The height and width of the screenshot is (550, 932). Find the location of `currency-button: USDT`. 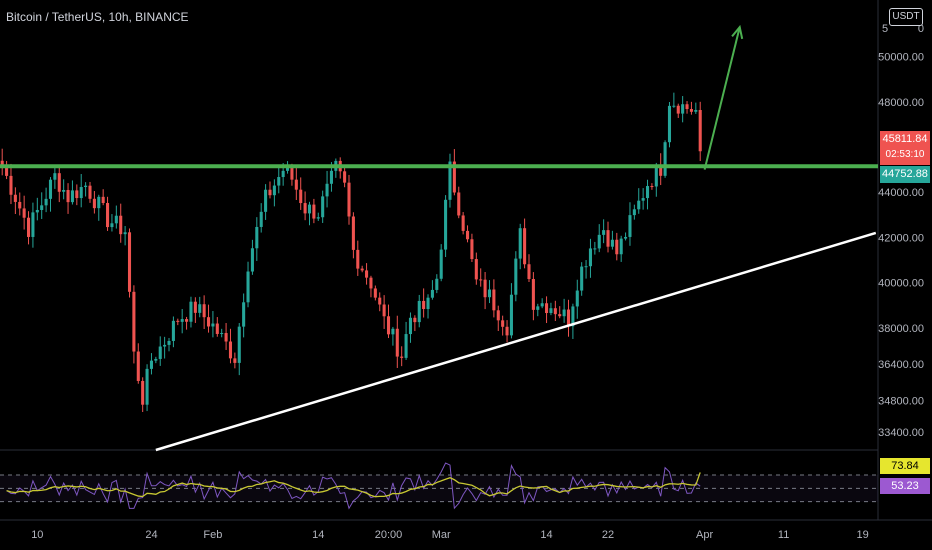

currency-button: USDT is located at coordinates (906, 17).